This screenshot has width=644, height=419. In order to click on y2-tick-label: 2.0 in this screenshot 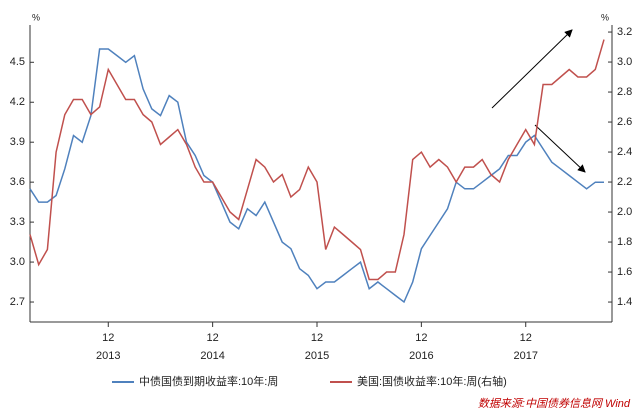, I will do `click(624, 212)`.